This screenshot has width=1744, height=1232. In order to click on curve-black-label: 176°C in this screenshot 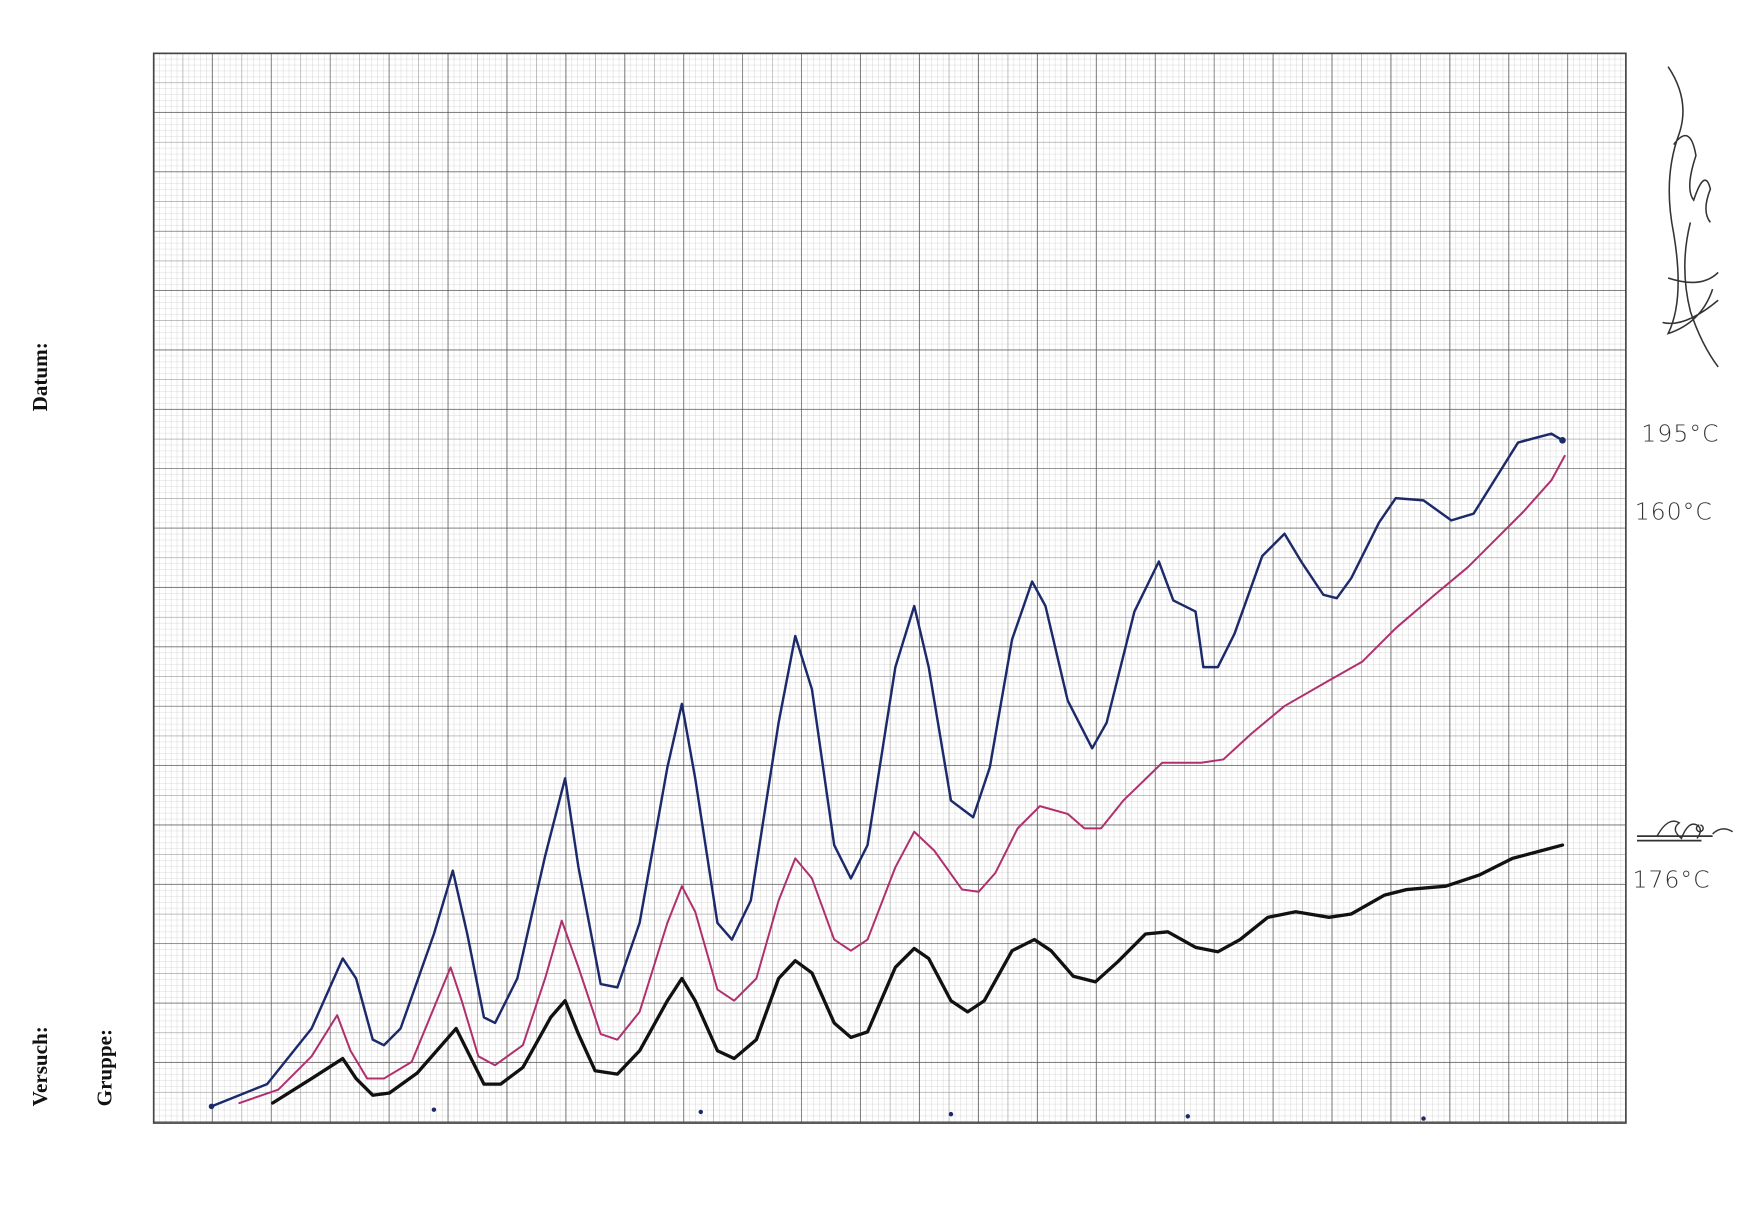, I will do `click(1672, 879)`.